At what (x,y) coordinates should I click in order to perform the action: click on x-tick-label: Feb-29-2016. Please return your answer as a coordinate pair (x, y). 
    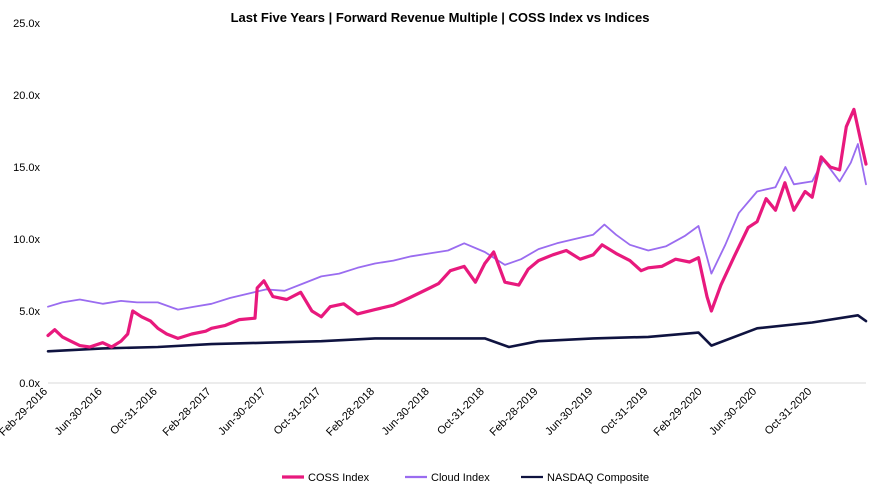
    Looking at the image, I should click on (25, 412).